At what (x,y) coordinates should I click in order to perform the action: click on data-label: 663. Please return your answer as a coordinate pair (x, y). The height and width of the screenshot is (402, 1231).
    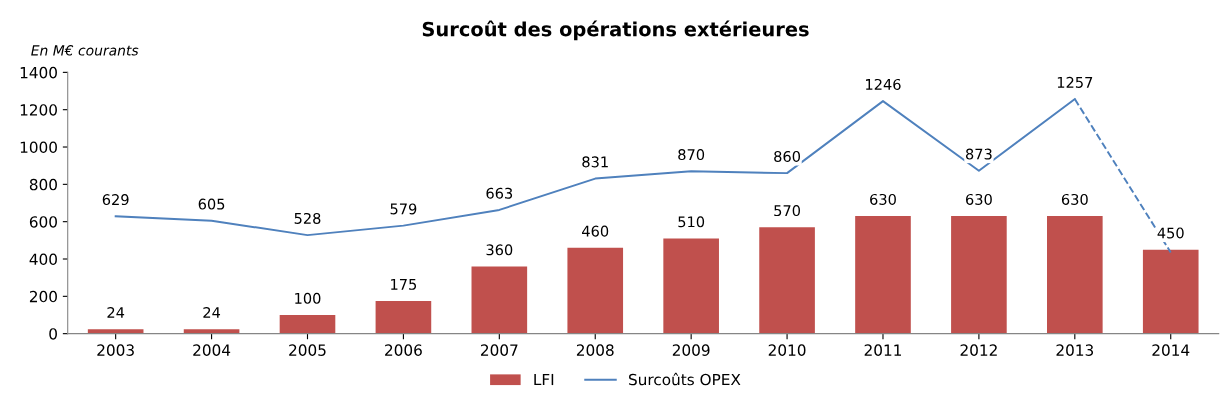
    Looking at the image, I should click on (499, 193).